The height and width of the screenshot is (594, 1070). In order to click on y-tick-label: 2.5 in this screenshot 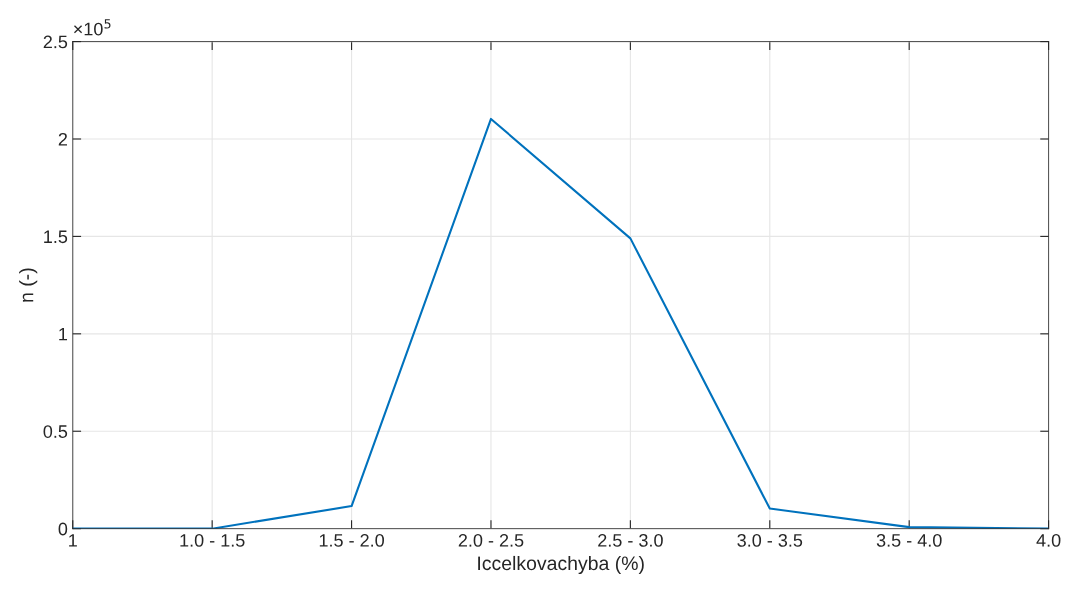, I will do `click(55, 42)`.